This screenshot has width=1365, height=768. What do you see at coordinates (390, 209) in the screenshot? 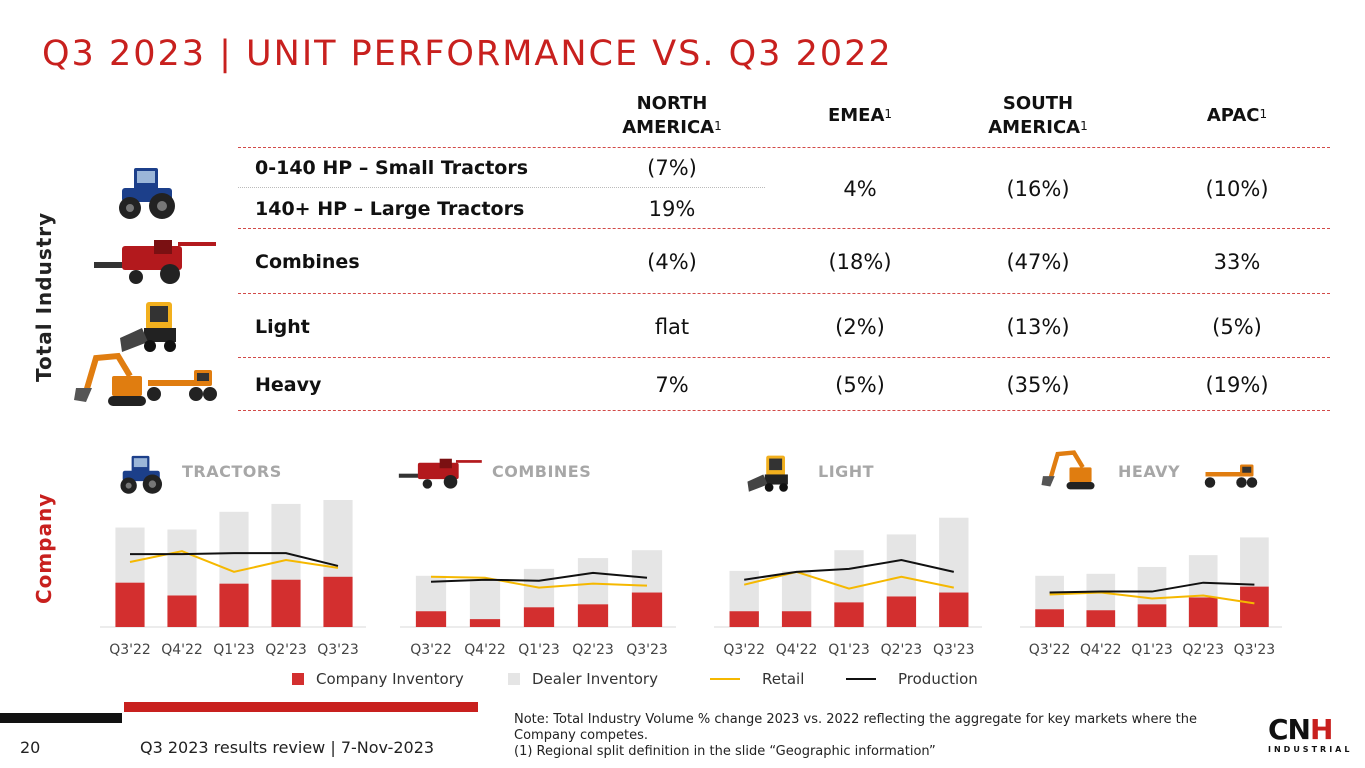
I see `row-label-large-tractors: 140+ HP – Large Tractors` at bounding box center [390, 209].